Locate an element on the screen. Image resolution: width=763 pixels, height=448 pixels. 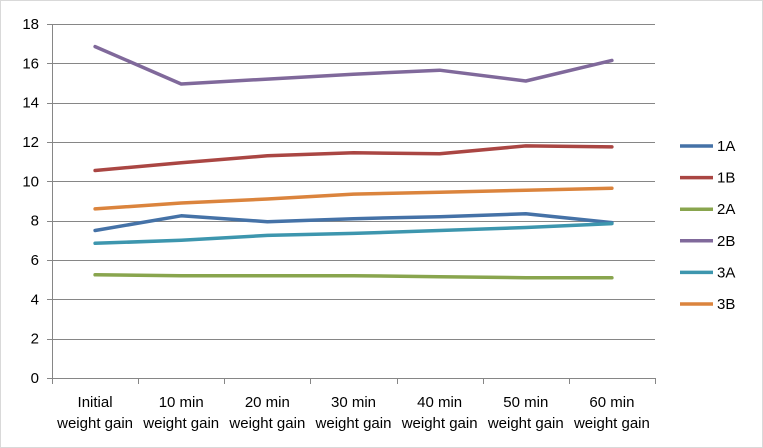
y-tick-label: 4 is located at coordinates (35, 299).